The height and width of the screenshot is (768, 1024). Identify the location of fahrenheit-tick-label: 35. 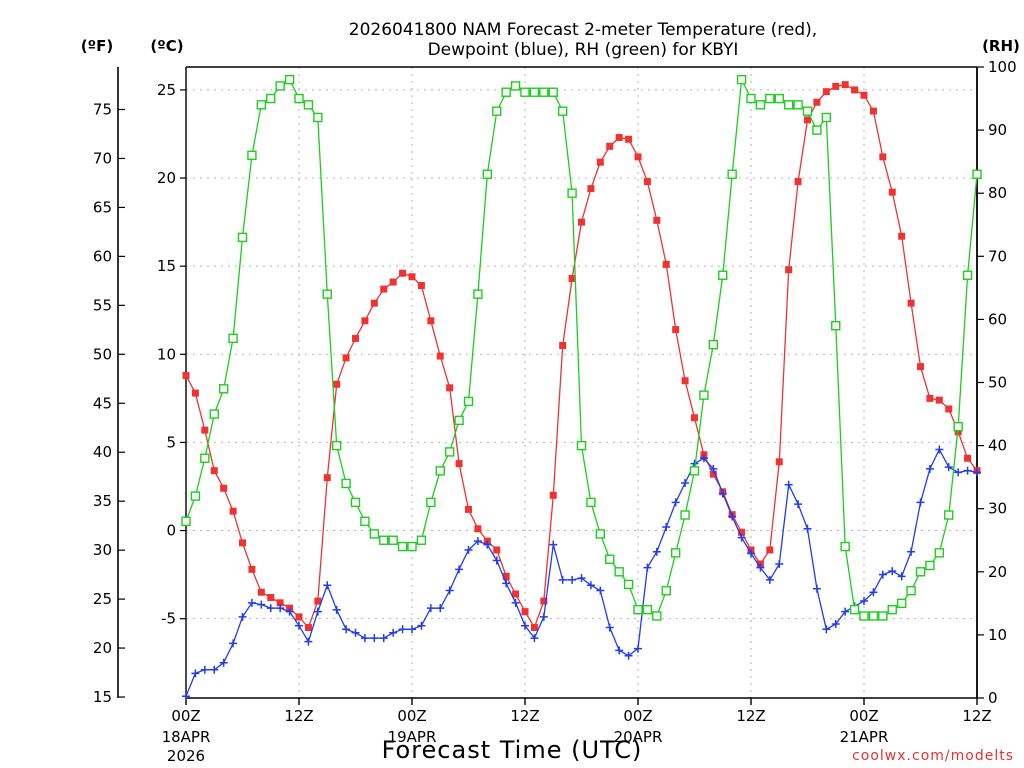
(102, 501).